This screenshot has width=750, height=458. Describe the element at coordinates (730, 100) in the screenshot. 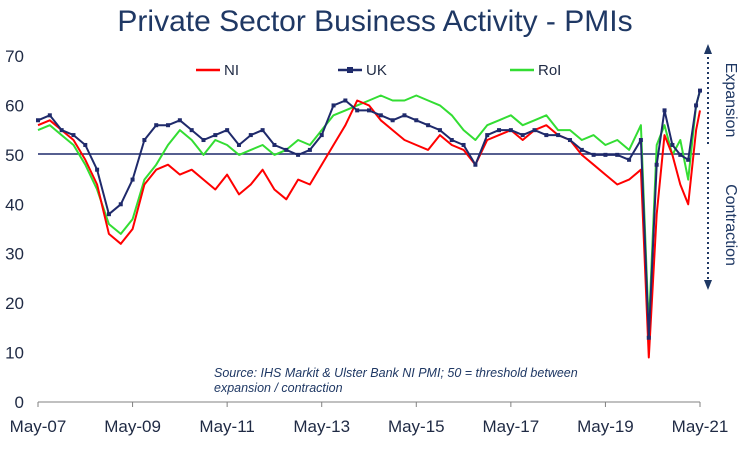

I see `expansion-label: Expansion` at that location.